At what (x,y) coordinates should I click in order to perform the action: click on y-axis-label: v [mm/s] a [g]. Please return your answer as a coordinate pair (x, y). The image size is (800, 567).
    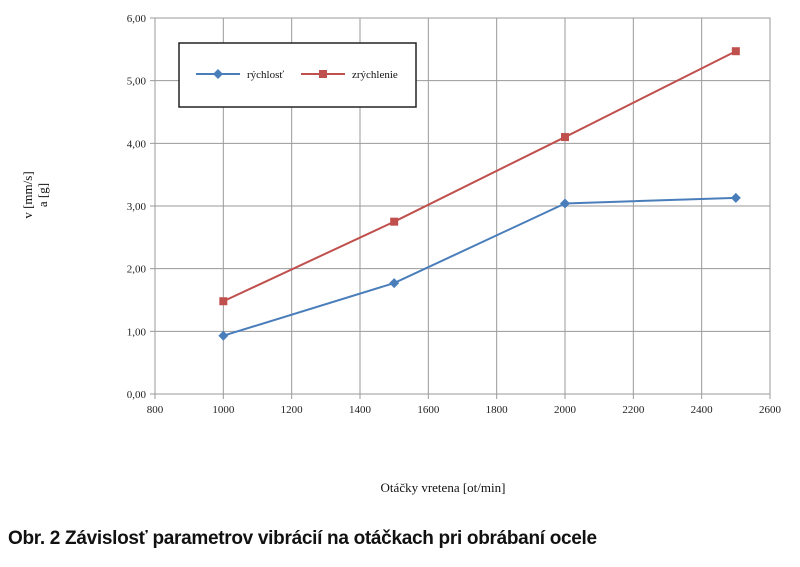
    Looking at the image, I should click on (35, 194).